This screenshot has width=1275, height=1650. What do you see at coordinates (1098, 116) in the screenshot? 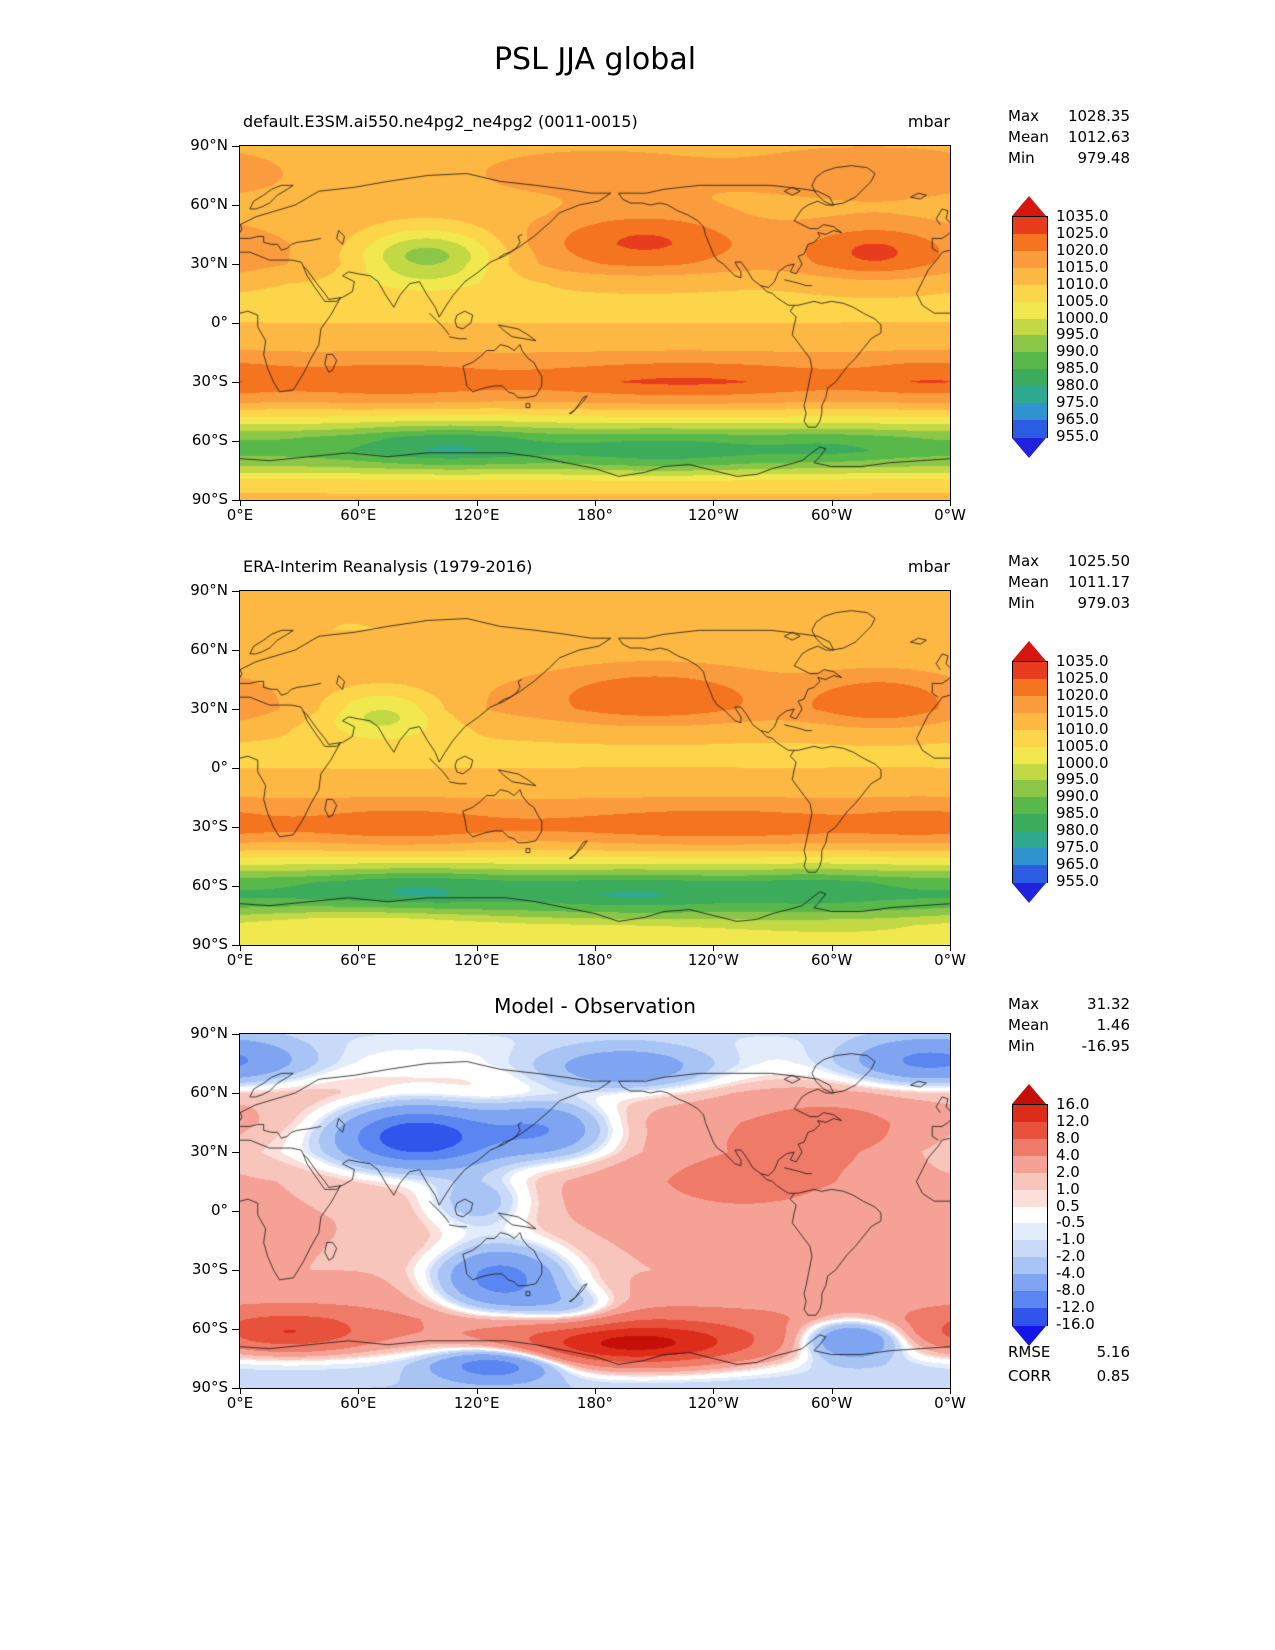
I see `stat-value: 1028.35` at bounding box center [1098, 116].